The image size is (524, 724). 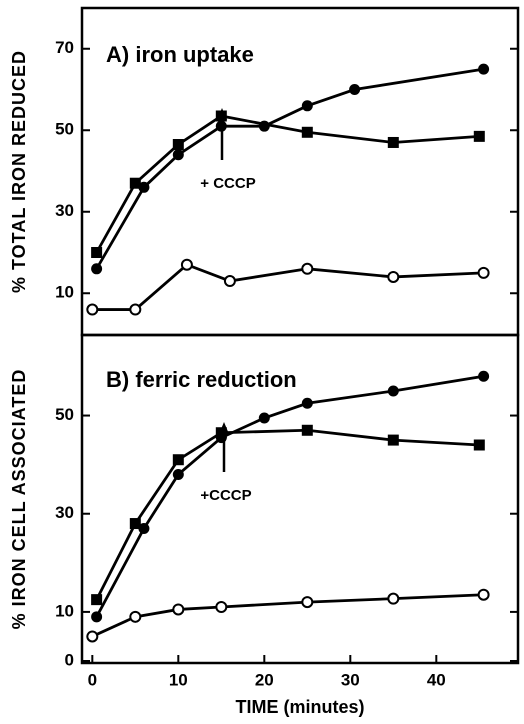 What do you see at coordinates (436, 679) in the screenshot?
I see `x-tick-label: 40` at bounding box center [436, 679].